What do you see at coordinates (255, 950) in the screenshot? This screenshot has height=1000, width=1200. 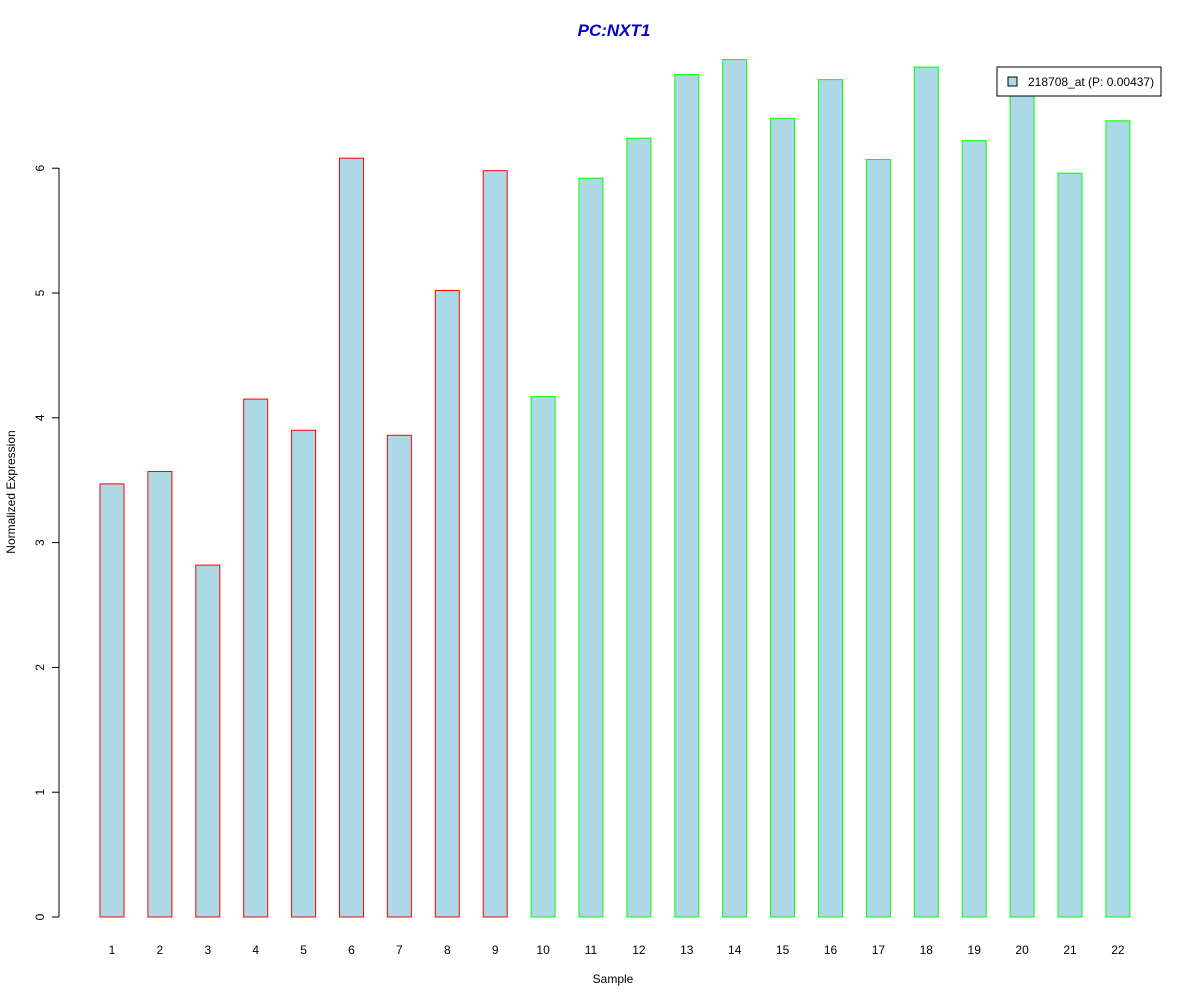 I see `x-tick-label: 4` at bounding box center [255, 950].